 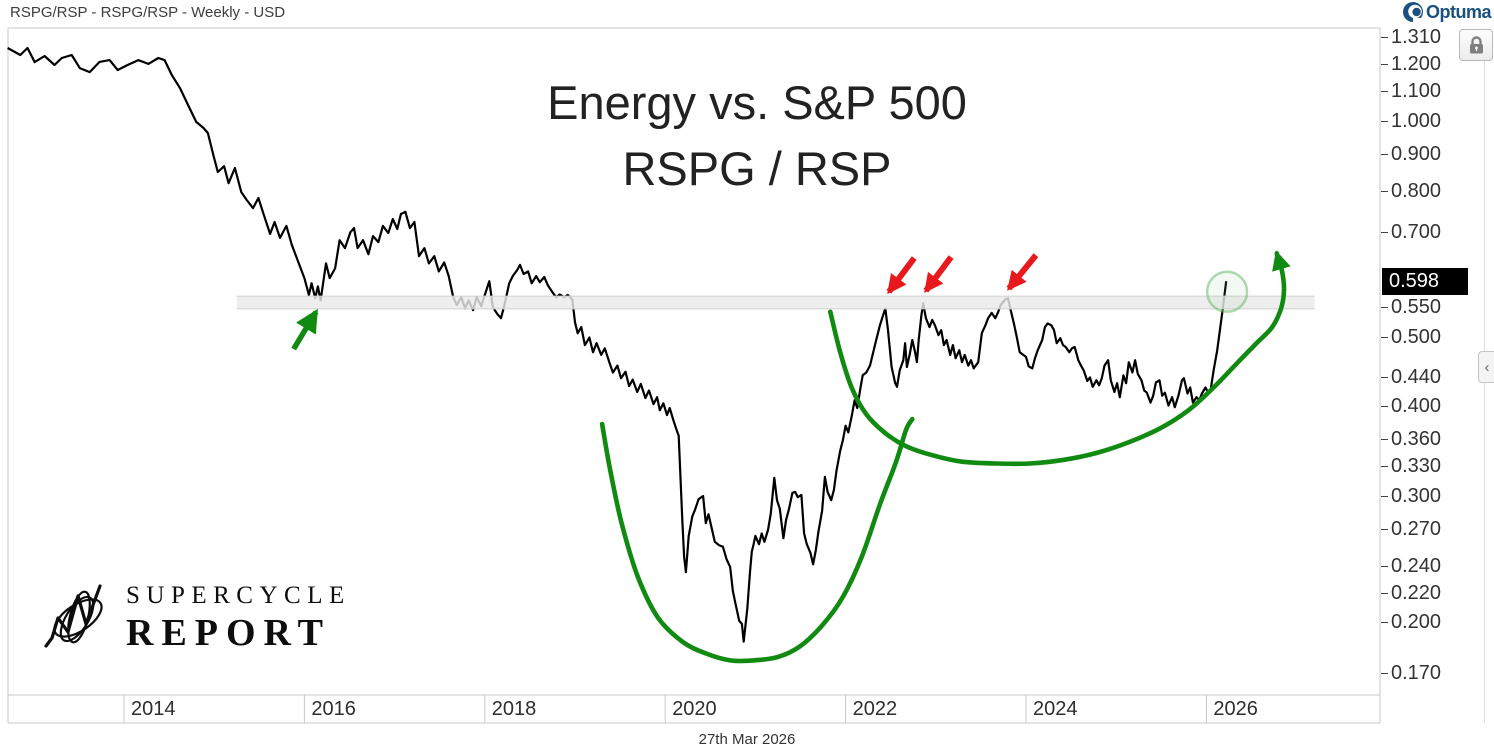 What do you see at coordinates (757, 168) in the screenshot?
I see `chart-subtitle: RSPG / RSP` at bounding box center [757, 168].